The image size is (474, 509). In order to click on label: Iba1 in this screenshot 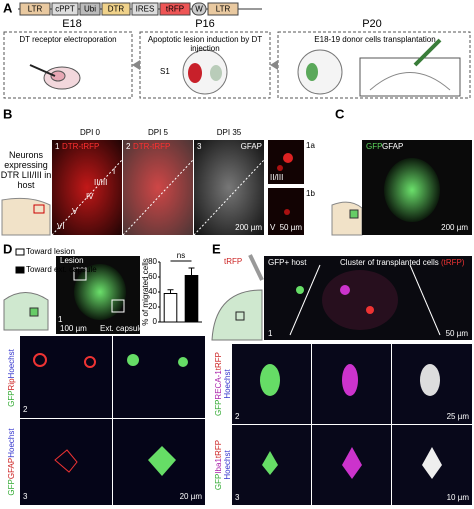, I will do `click(218, 466)`.